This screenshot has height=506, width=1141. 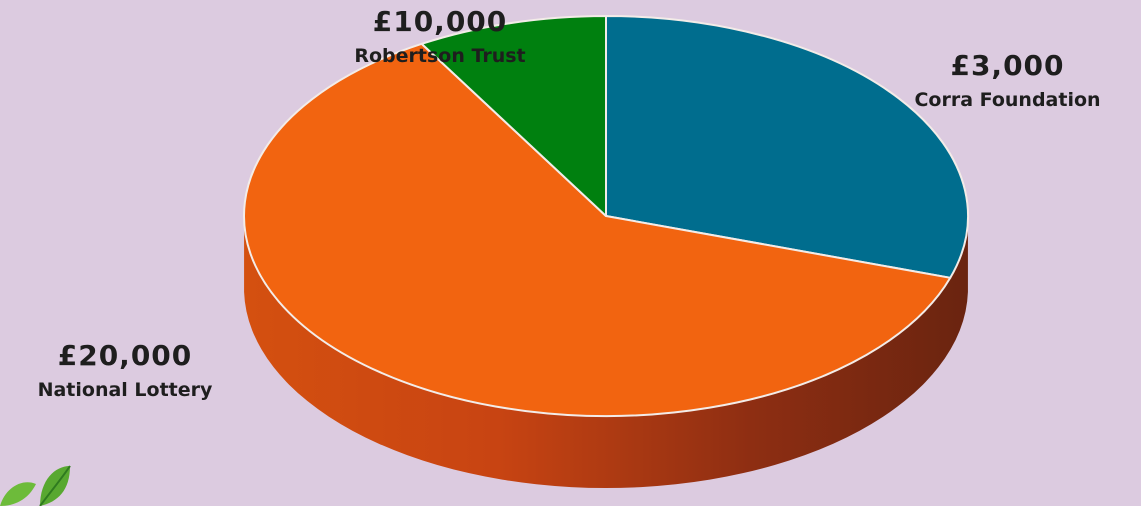 I want to click on slice-amount: £20,000, so click(x=125, y=355).